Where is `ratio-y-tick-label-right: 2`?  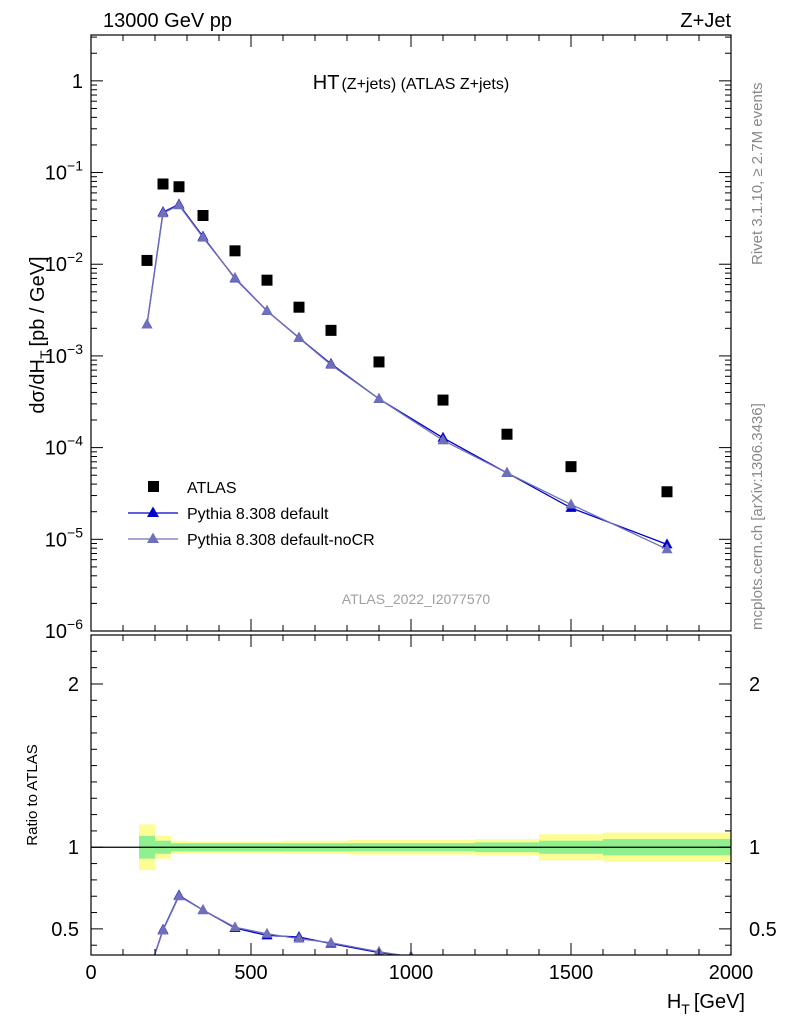 ratio-y-tick-label-right: 2 is located at coordinates (754, 685).